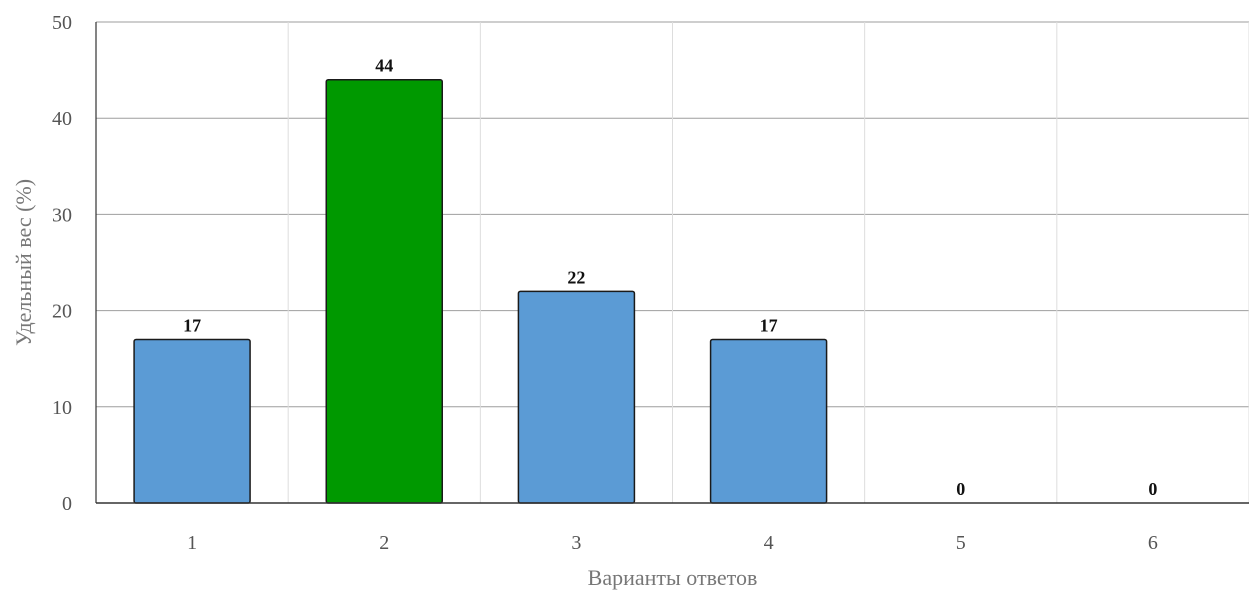  Describe the element at coordinates (62, 23) in the screenshot. I see `y-tick-label: 50` at that location.